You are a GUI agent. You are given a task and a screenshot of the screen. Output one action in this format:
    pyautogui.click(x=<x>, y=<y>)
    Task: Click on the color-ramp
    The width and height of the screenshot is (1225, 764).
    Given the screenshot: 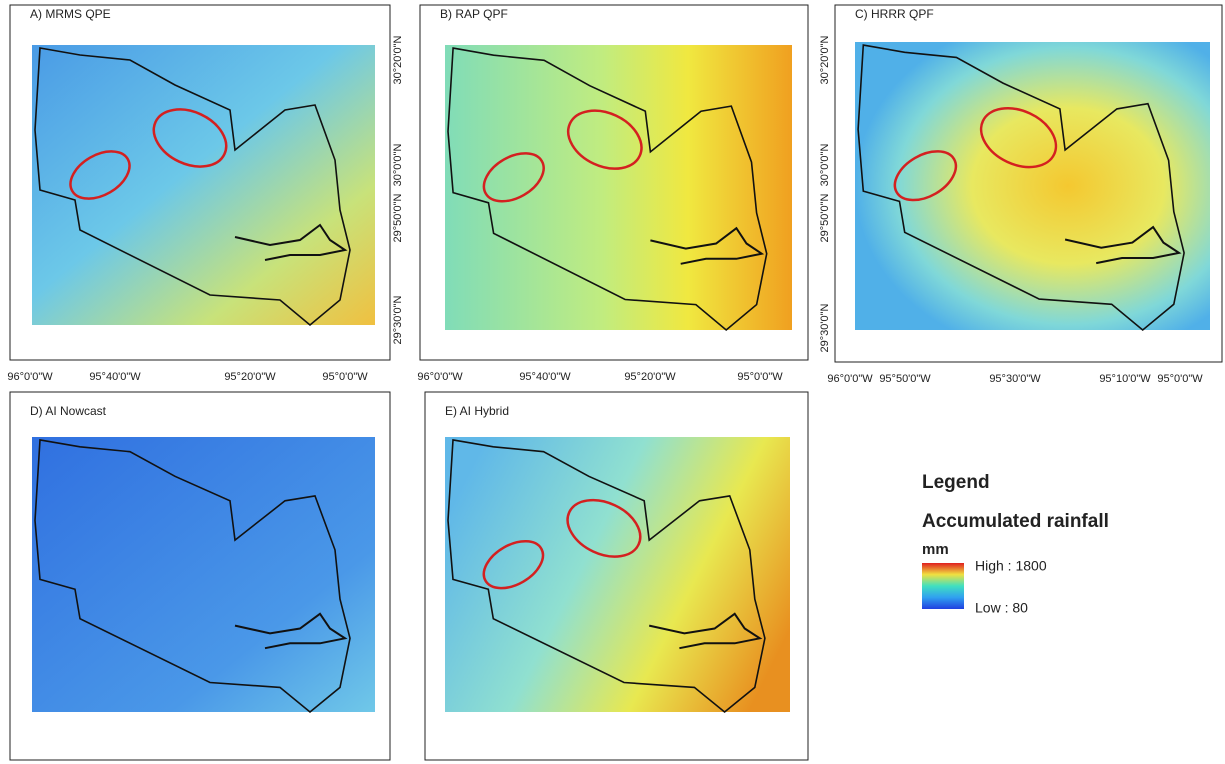 What is the action you would take?
    pyautogui.click(x=943, y=586)
    